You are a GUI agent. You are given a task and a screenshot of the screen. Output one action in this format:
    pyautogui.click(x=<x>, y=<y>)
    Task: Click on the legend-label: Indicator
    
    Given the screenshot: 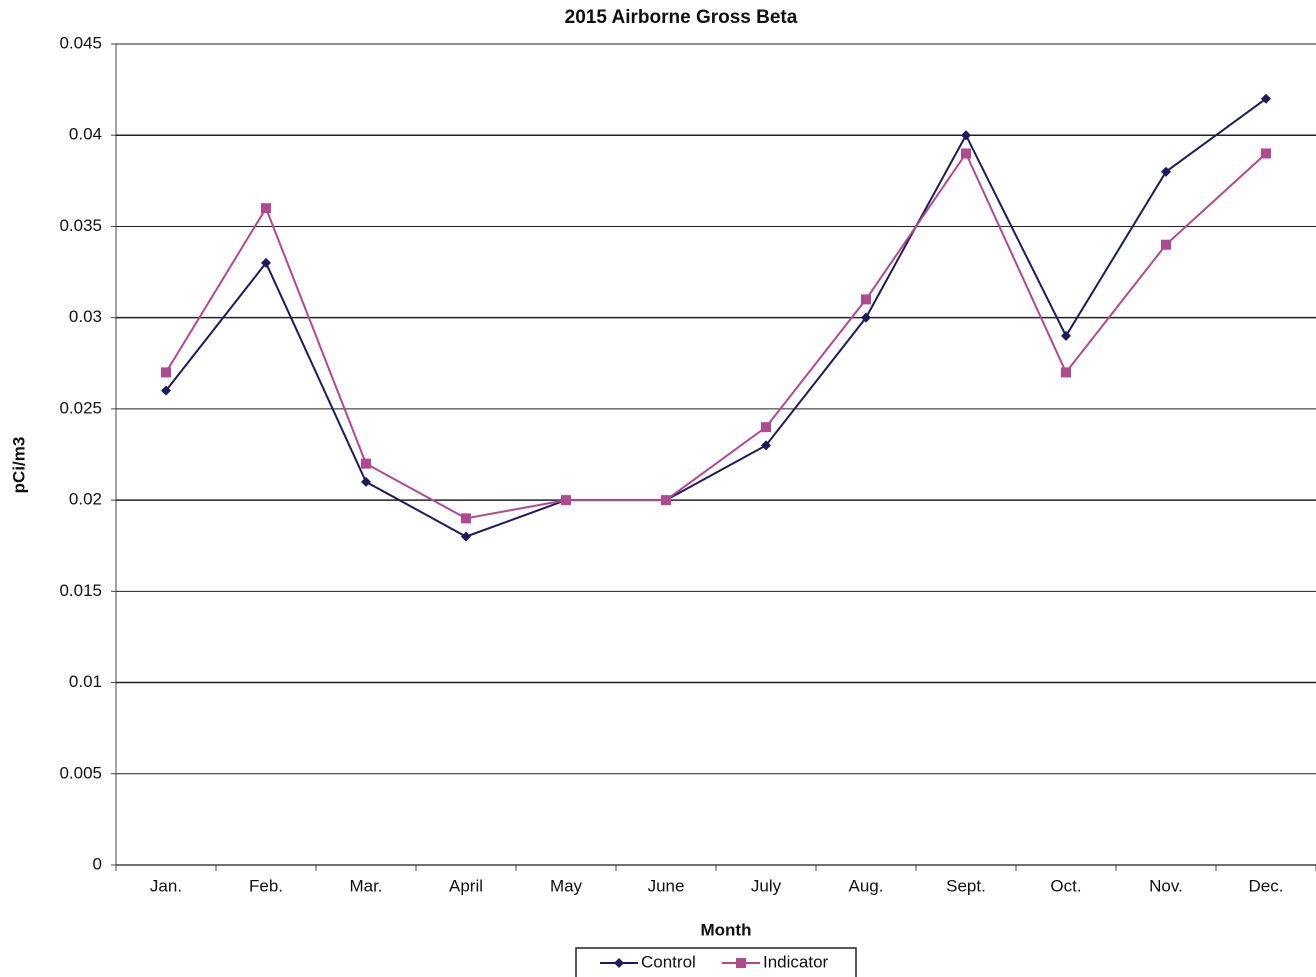 What is the action you would take?
    pyautogui.click(x=796, y=961)
    